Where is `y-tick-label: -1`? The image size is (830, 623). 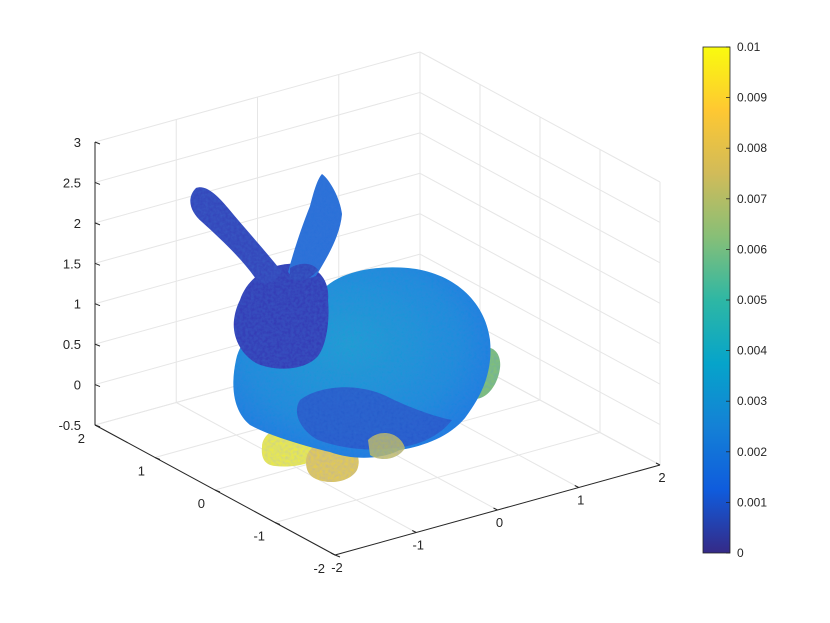 y-tick-label: -1 is located at coordinates (259, 536).